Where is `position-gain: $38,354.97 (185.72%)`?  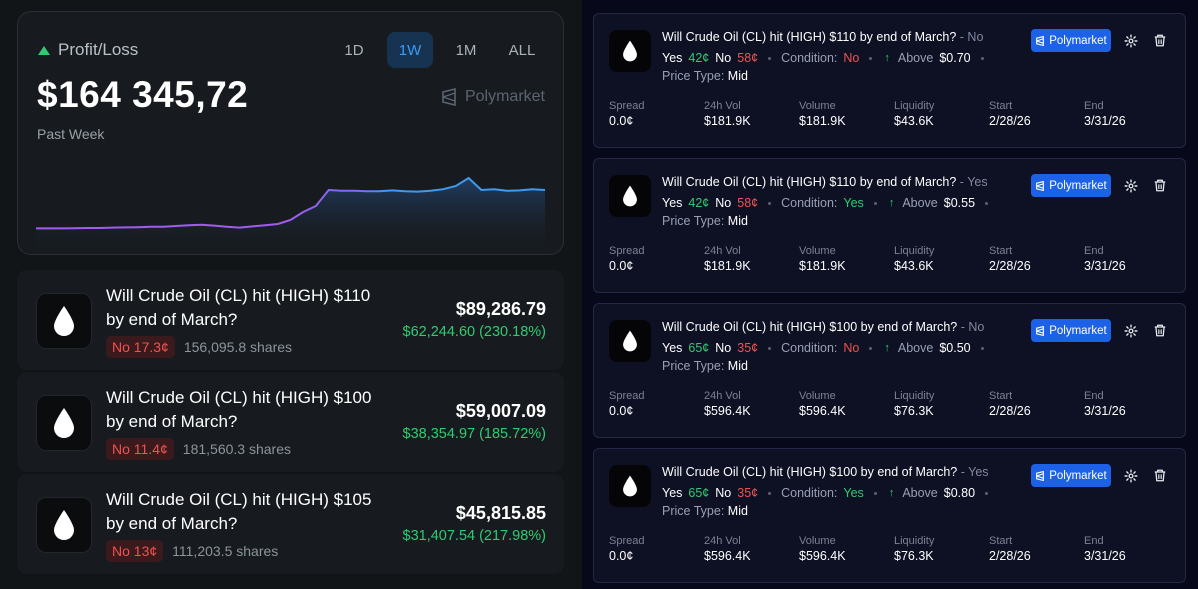
position-gain: $38,354.97 (185.72%) is located at coordinates (474, 434).